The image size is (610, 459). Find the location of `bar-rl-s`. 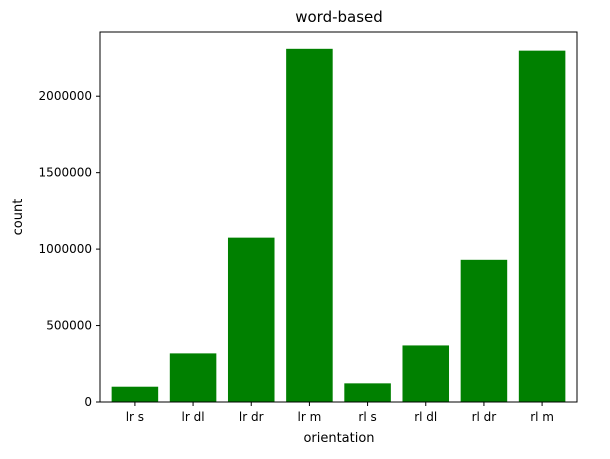

bar-rl-s is located at coordinates (367, 392).